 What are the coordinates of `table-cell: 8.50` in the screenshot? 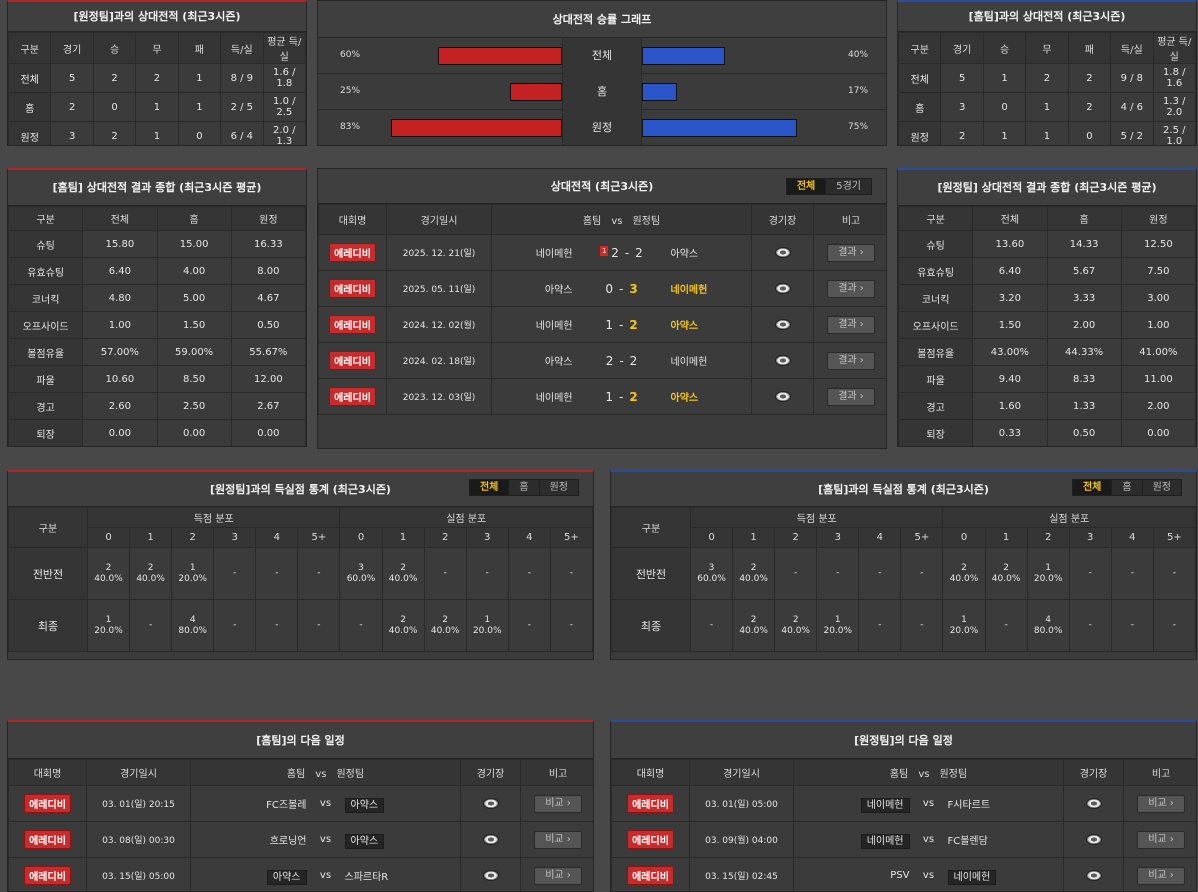 It's located at (194, 379).